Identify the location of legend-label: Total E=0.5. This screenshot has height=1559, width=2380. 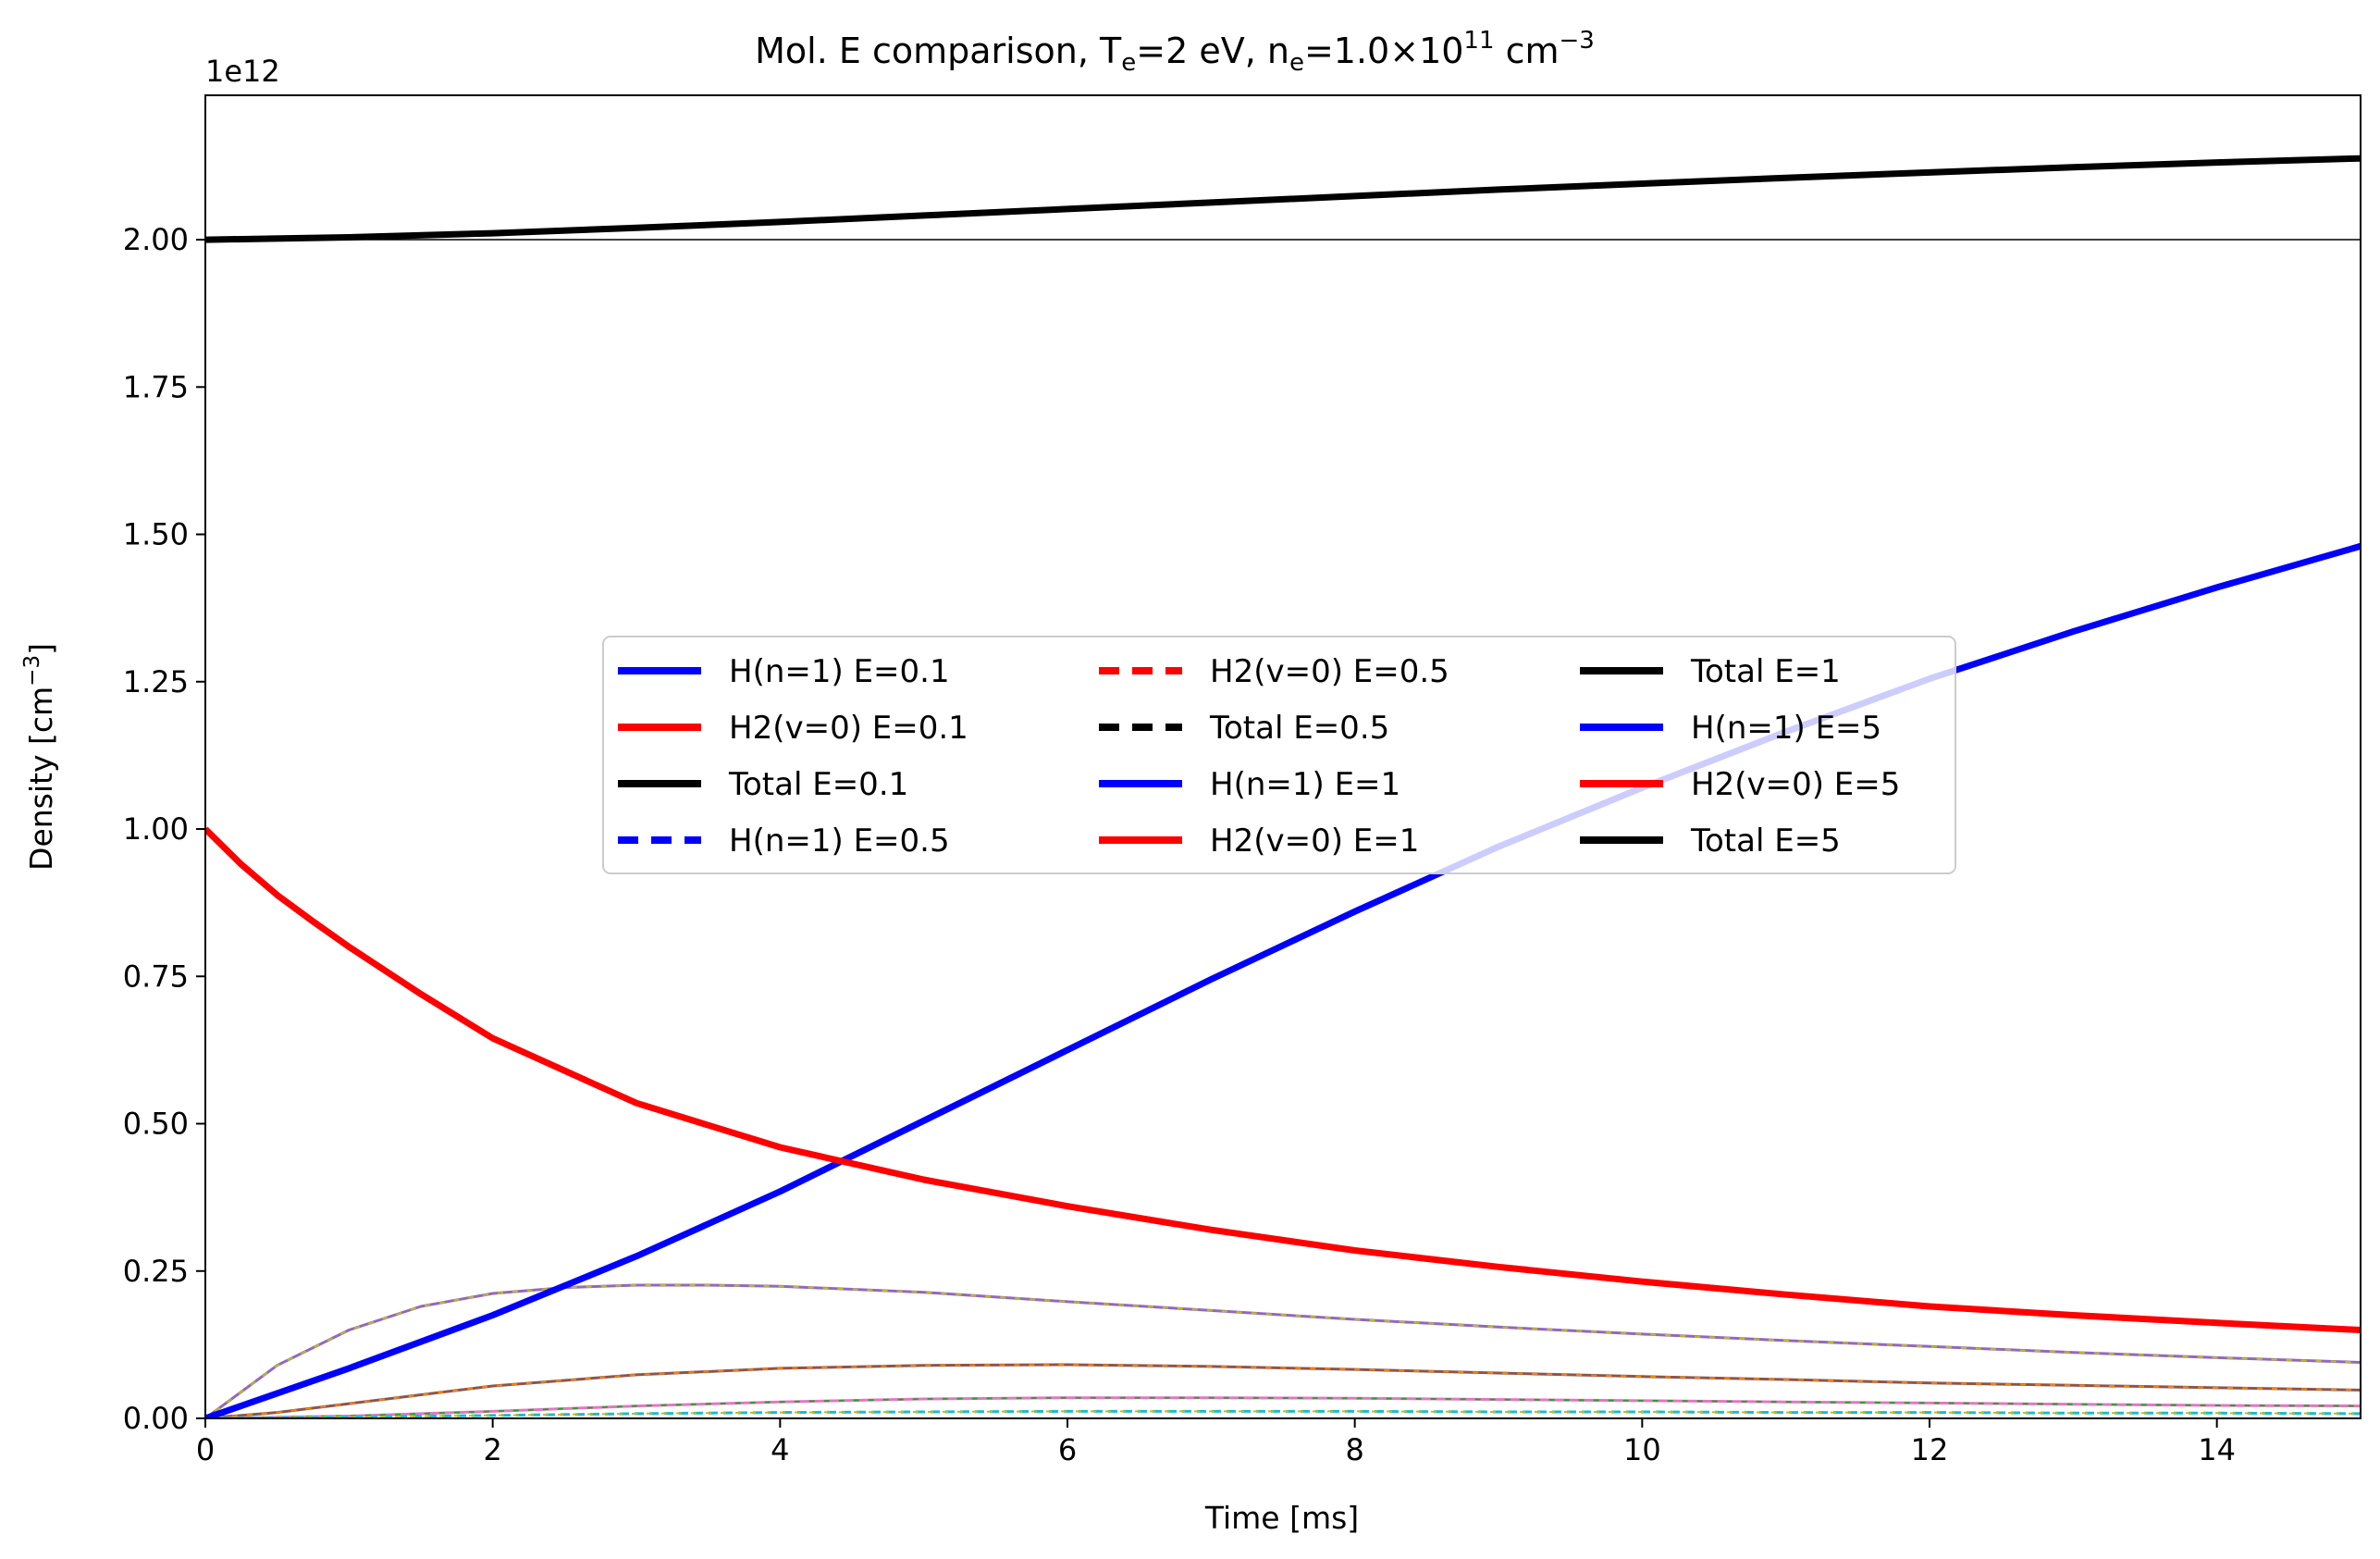
(1299, 728).